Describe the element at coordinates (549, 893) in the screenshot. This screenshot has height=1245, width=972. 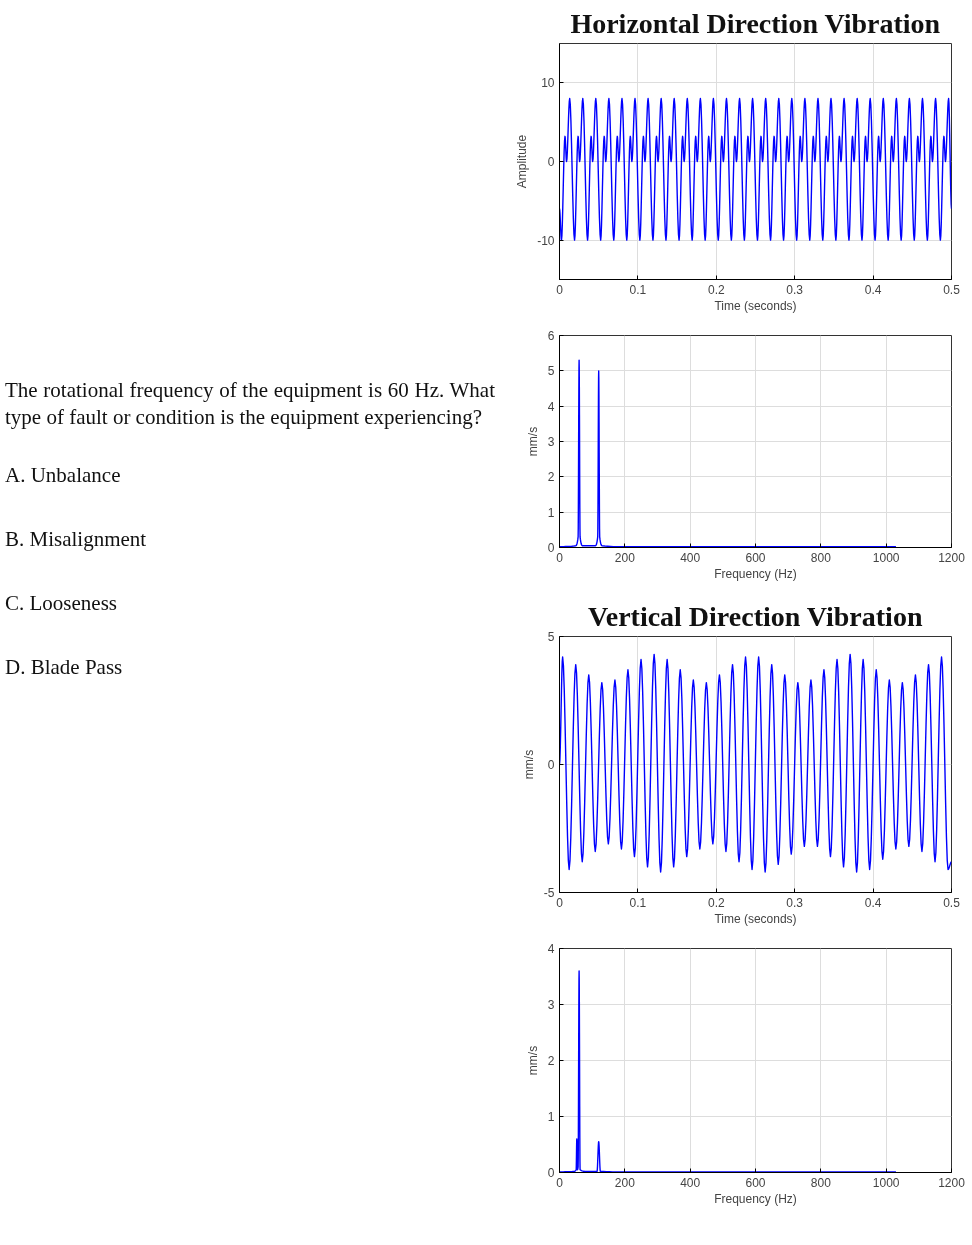
I see `y-tick-label: -5` at that location.